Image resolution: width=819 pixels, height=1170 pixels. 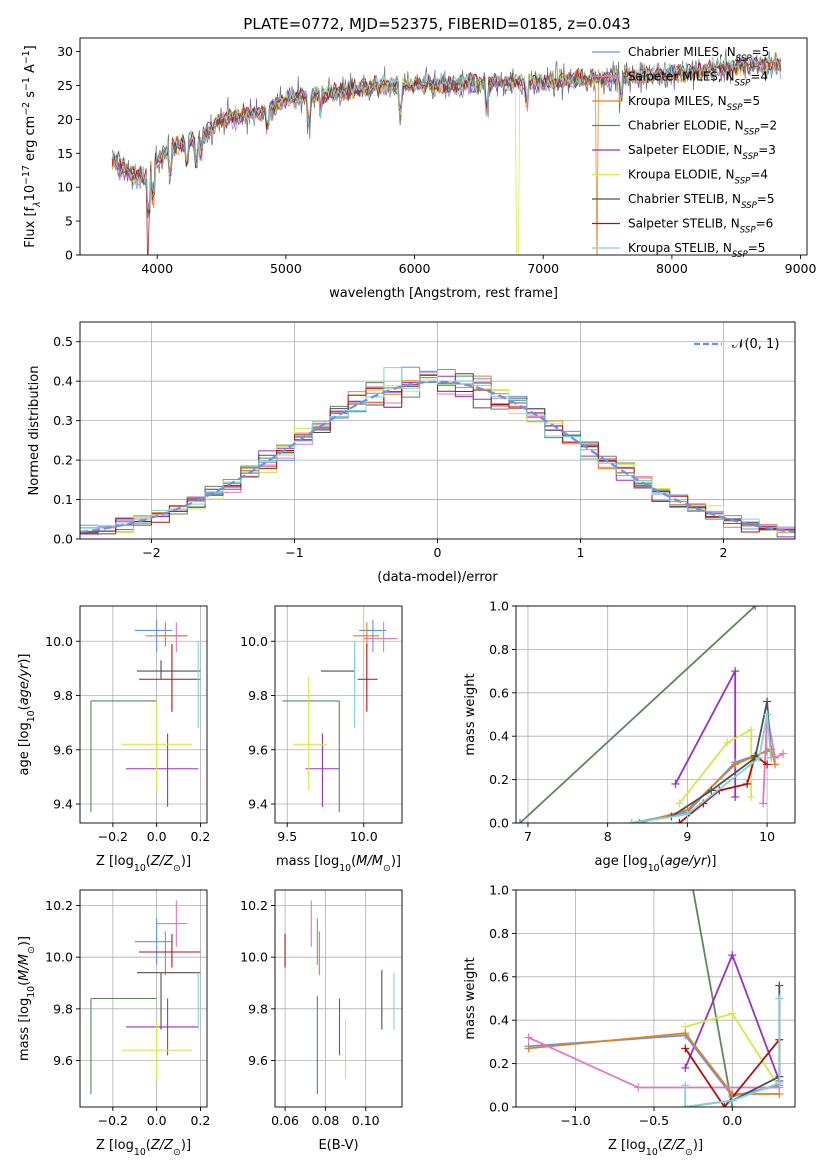 What do you see at coordinates (65, 85) in the screenshot?
I see `y-tick-label: 25` at bounding box center [65, 85].